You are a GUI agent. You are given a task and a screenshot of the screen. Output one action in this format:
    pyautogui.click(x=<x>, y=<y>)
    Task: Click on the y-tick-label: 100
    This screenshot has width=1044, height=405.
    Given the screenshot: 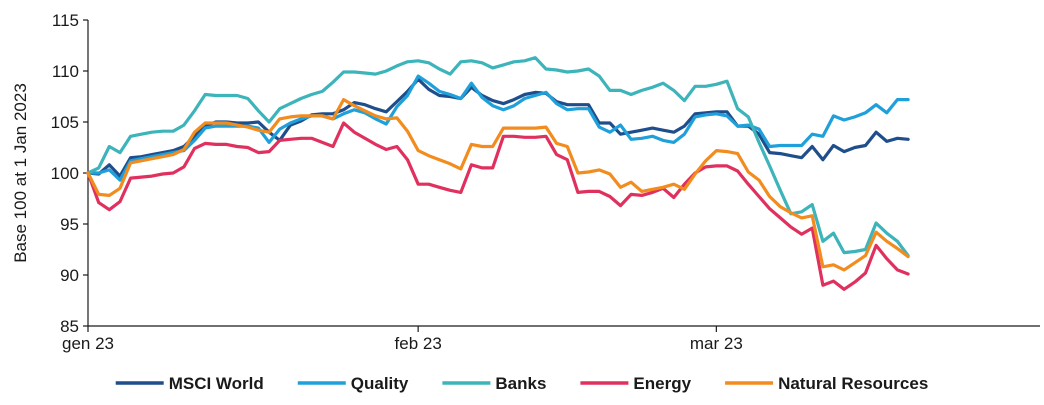 What is the action you would take?
    pyautogui.click(x=65, y=173)
    